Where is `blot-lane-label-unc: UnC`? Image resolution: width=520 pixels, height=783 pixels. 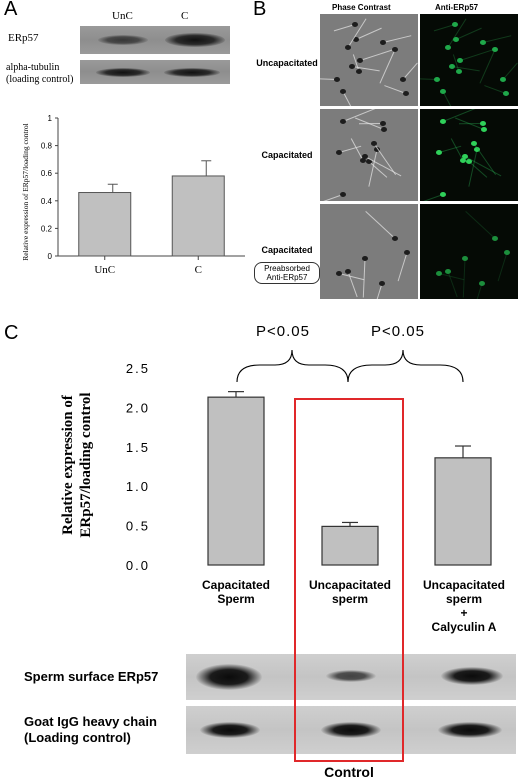
blot-lane-label-unc: UnC is located at coordinates (122, 16).